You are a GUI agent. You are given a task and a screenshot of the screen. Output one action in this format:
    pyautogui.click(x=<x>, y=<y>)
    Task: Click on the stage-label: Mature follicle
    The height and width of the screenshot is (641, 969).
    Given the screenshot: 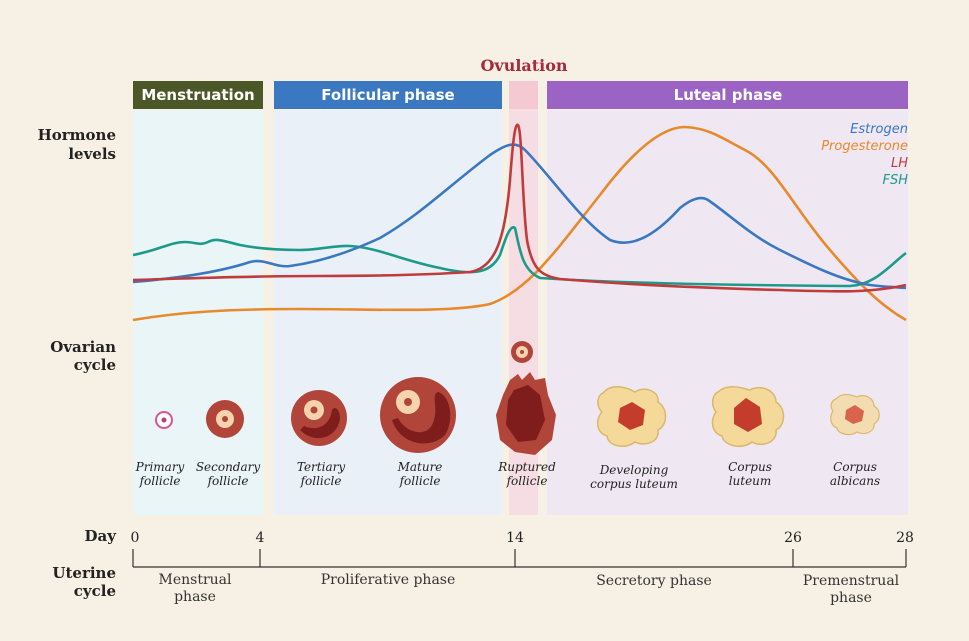 What is the action you would take?
    pyautogui.click(x=420, y=474)
    